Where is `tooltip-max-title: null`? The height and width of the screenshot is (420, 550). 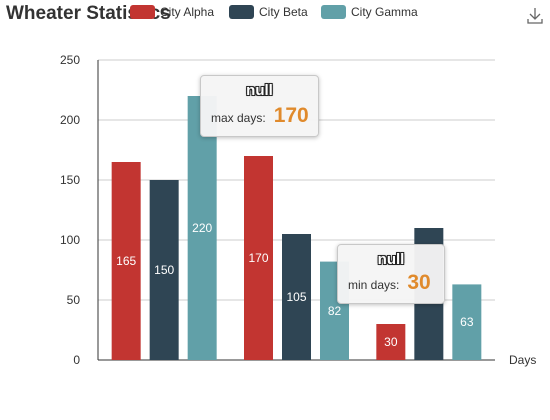 tooltip-max-title: null is located at coordinates (259, 90).